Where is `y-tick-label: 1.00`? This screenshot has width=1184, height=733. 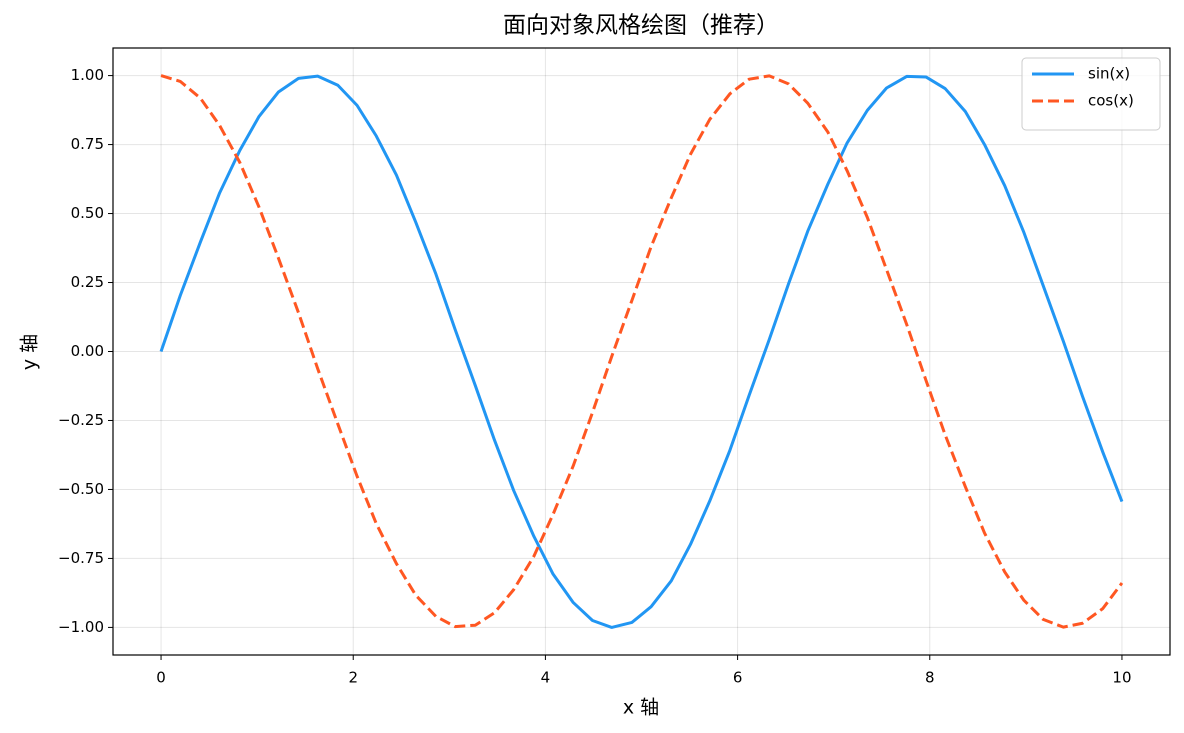
y-tick-label: 1.00 is located at coordinates (87, 75).